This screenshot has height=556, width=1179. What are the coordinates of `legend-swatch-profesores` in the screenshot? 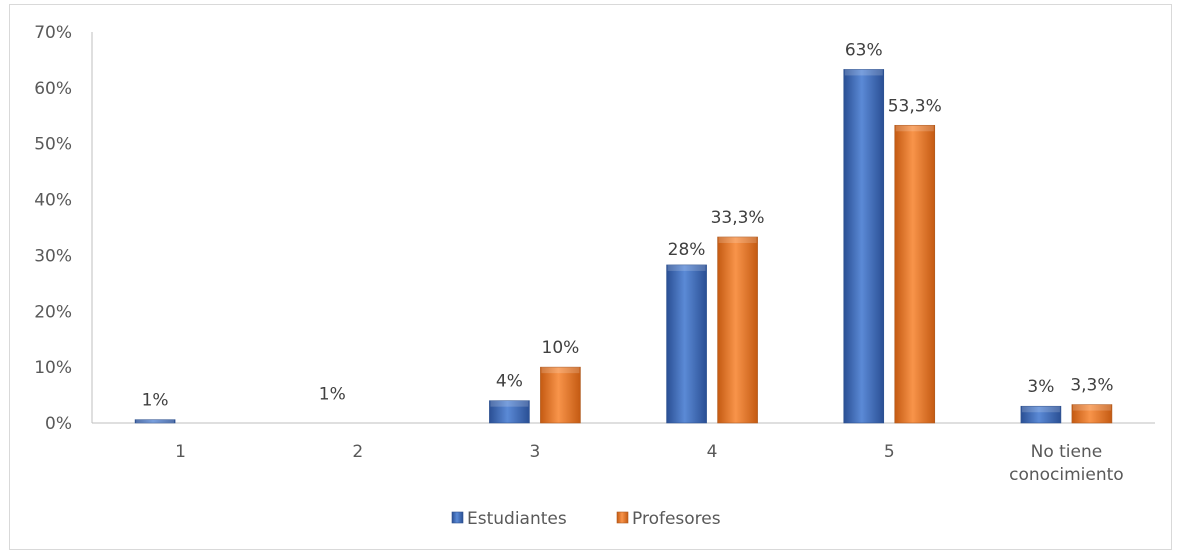 It's located at (622, 517).